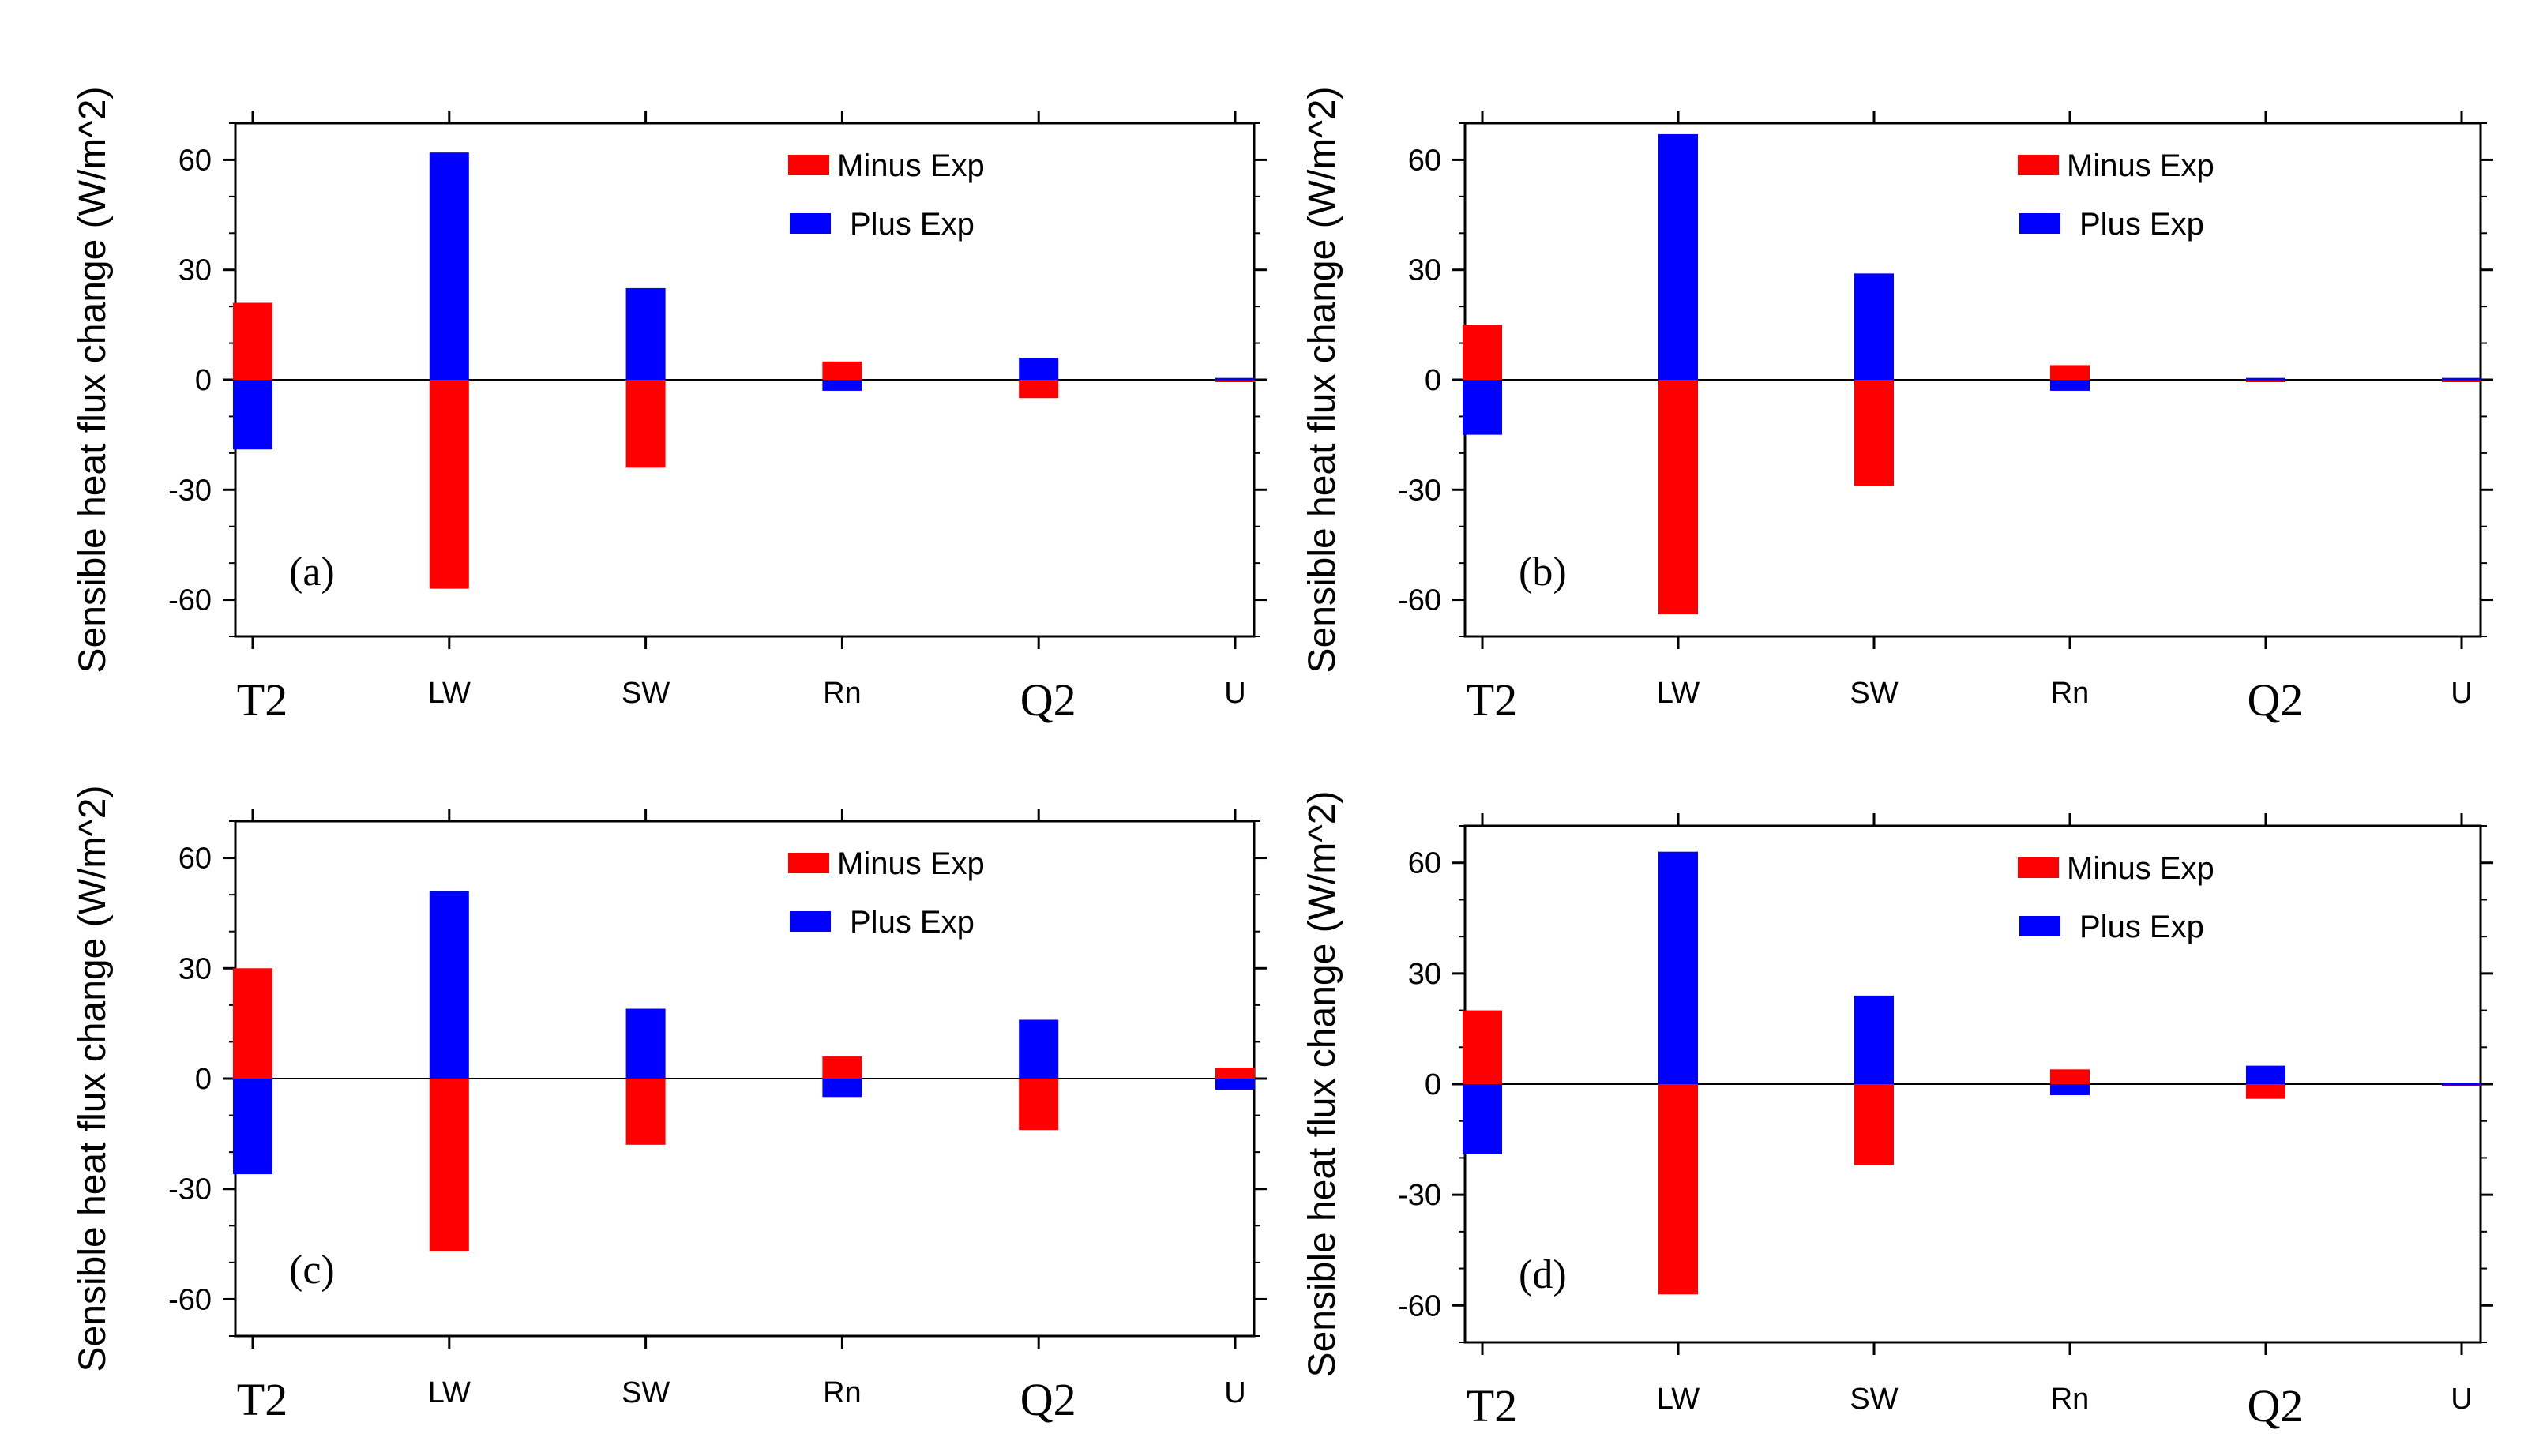 The width and height of the screenshot is (2524, 1456). What do you see at coordinates (842, 1392) in the screenshot?
I see `x-tick-label-rn: Rn` at bounding box center [842, 1392].